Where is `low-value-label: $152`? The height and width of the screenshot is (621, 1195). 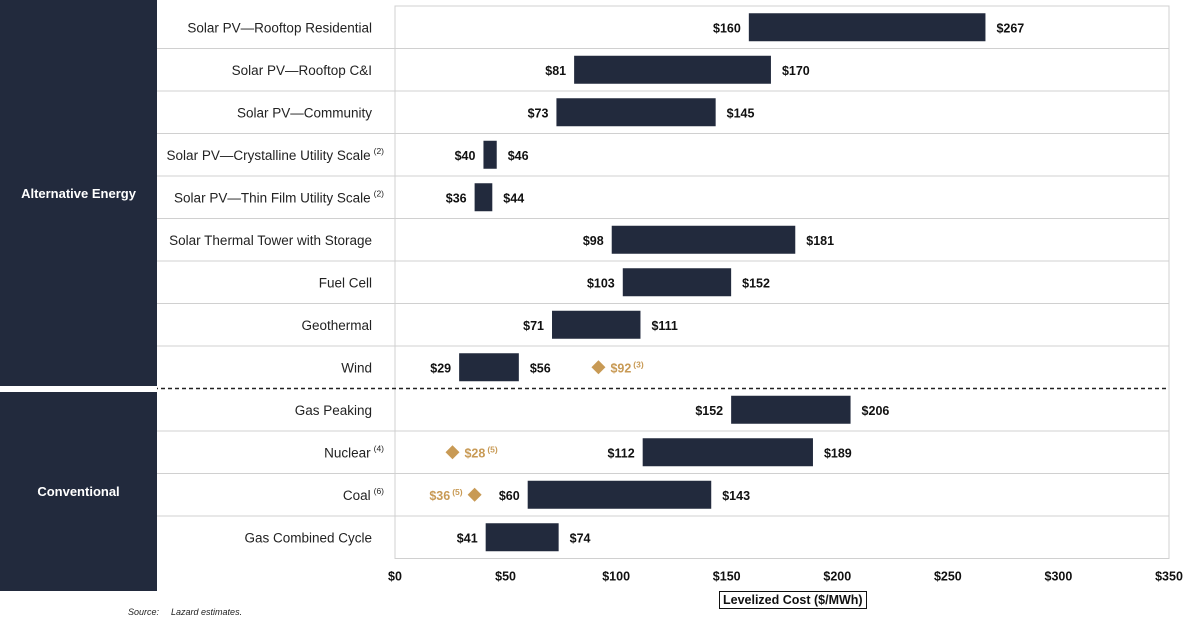 low-value-label: $152 is located at coordinates (709, 411).